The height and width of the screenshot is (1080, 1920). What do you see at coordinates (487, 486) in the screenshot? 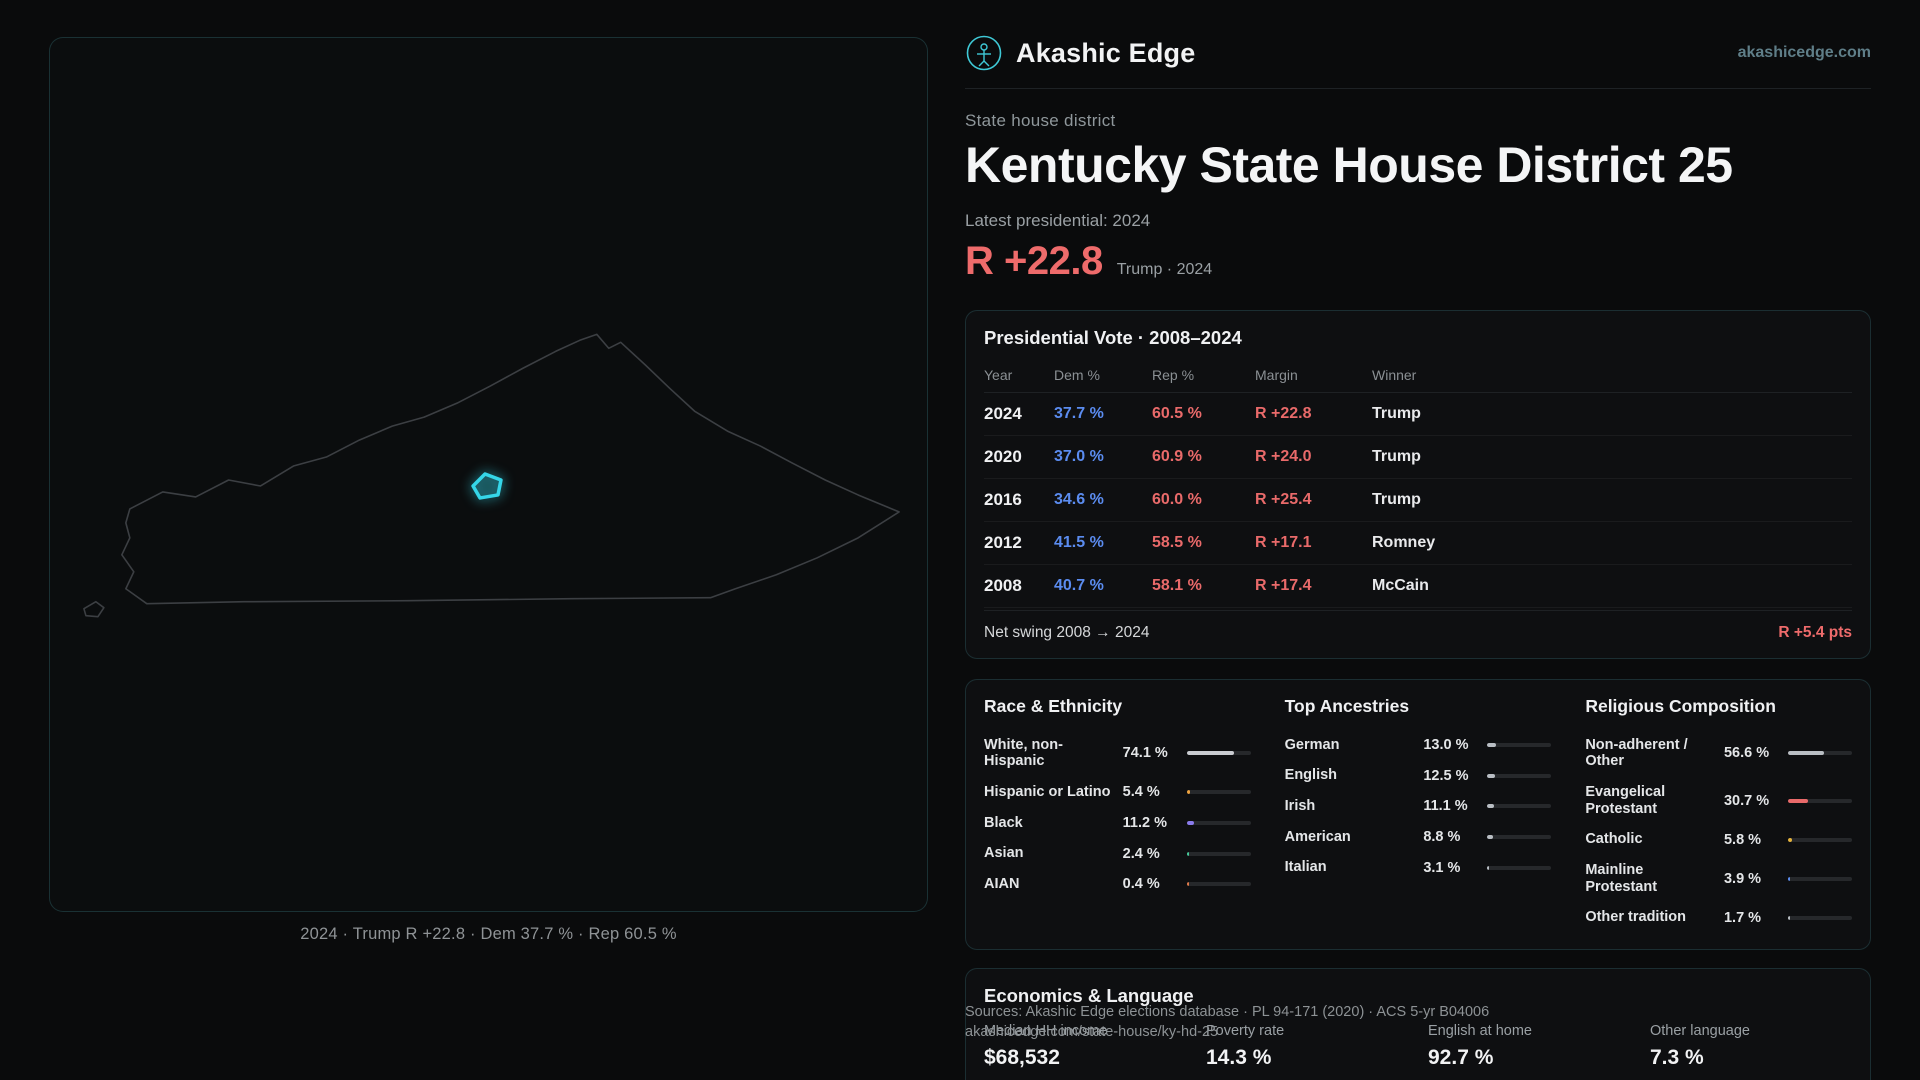
I see `district-highlight` at bounding box center [487, 486].